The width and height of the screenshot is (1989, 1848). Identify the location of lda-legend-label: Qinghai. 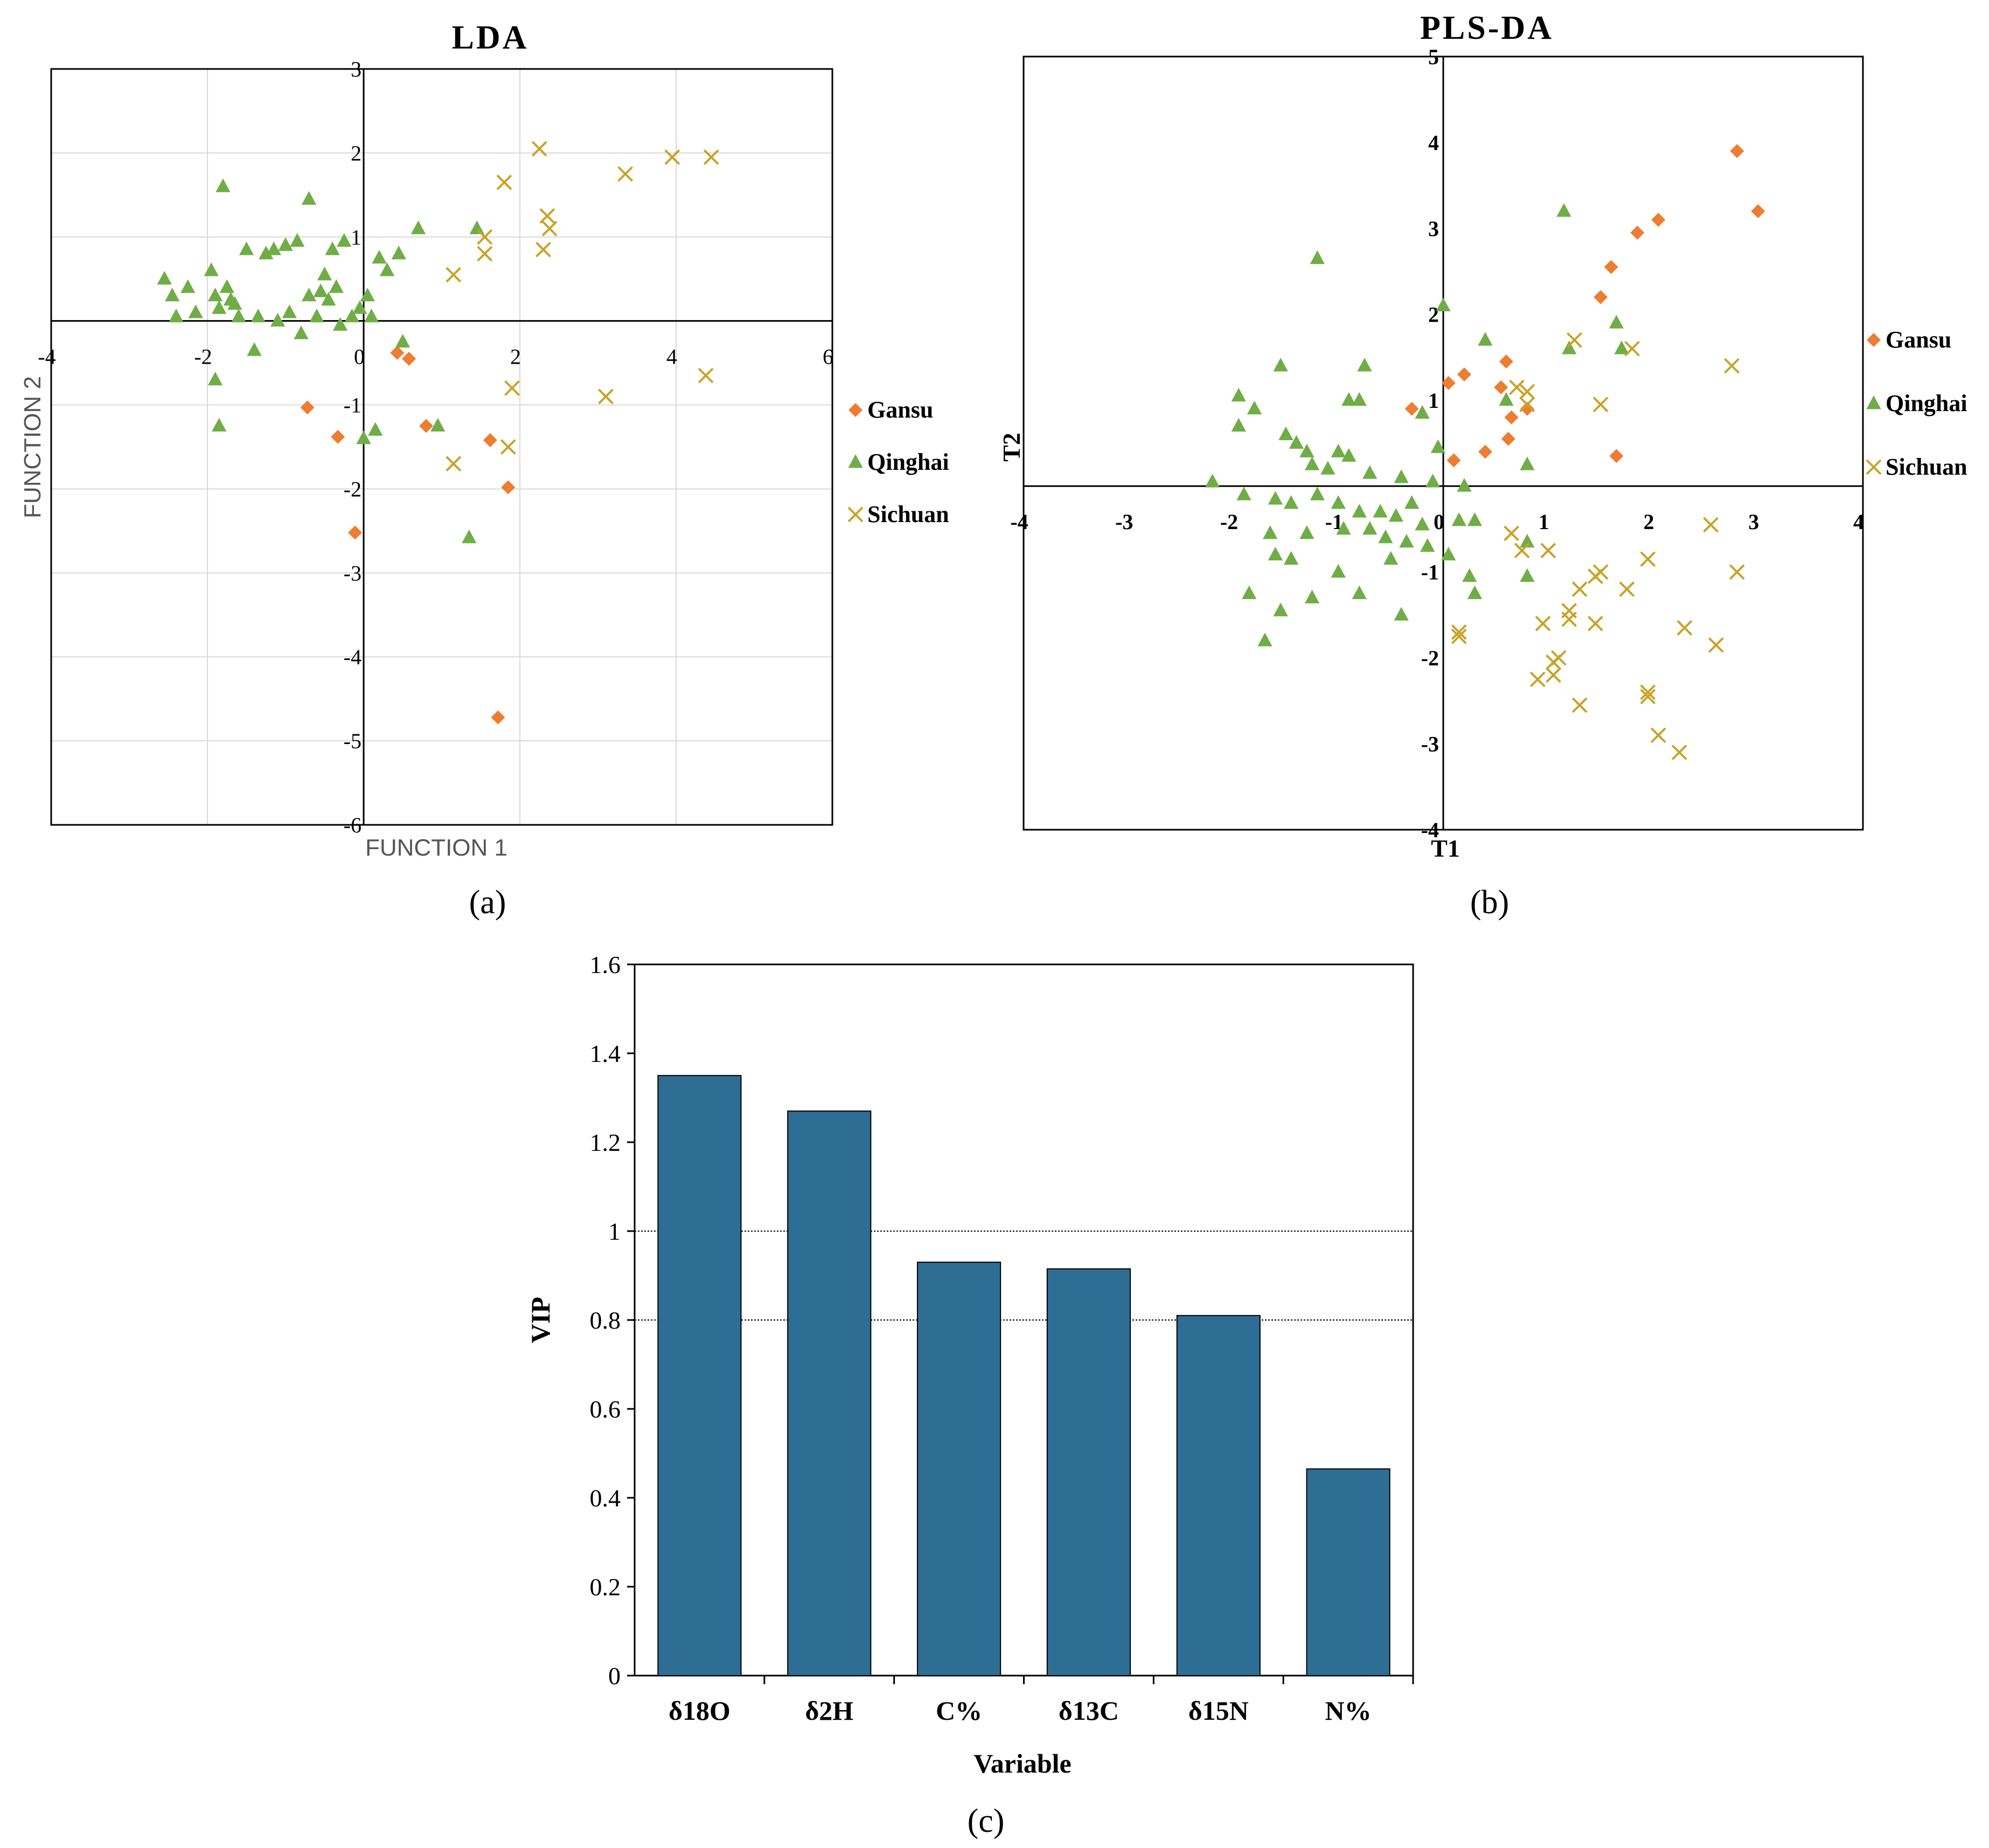
(908, 462).